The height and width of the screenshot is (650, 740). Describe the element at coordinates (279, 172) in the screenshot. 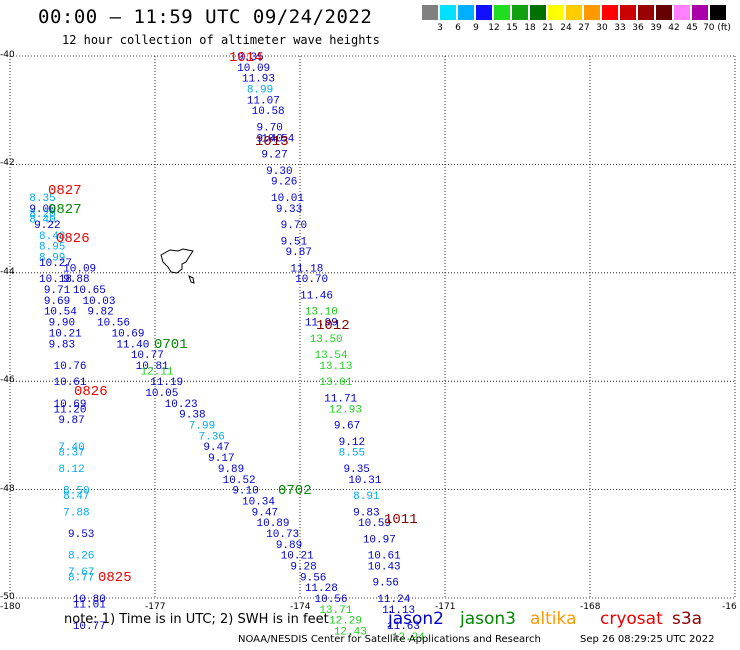

I see `wave-height-value: 9.30` at that location.